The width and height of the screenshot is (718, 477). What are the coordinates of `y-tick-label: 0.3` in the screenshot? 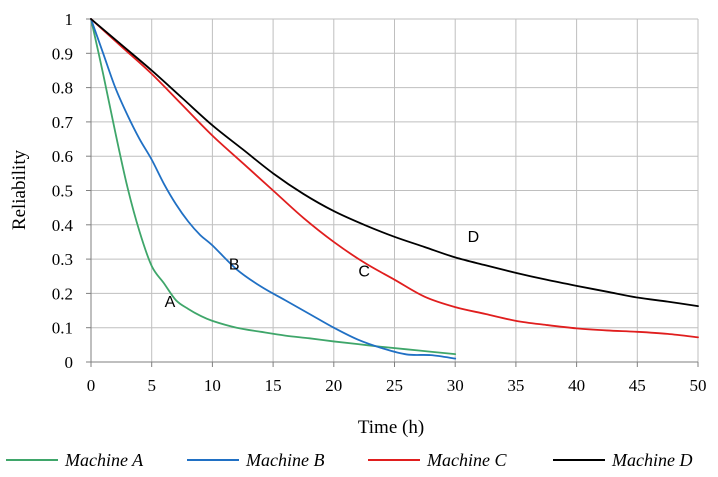 It's located at (62, 259).